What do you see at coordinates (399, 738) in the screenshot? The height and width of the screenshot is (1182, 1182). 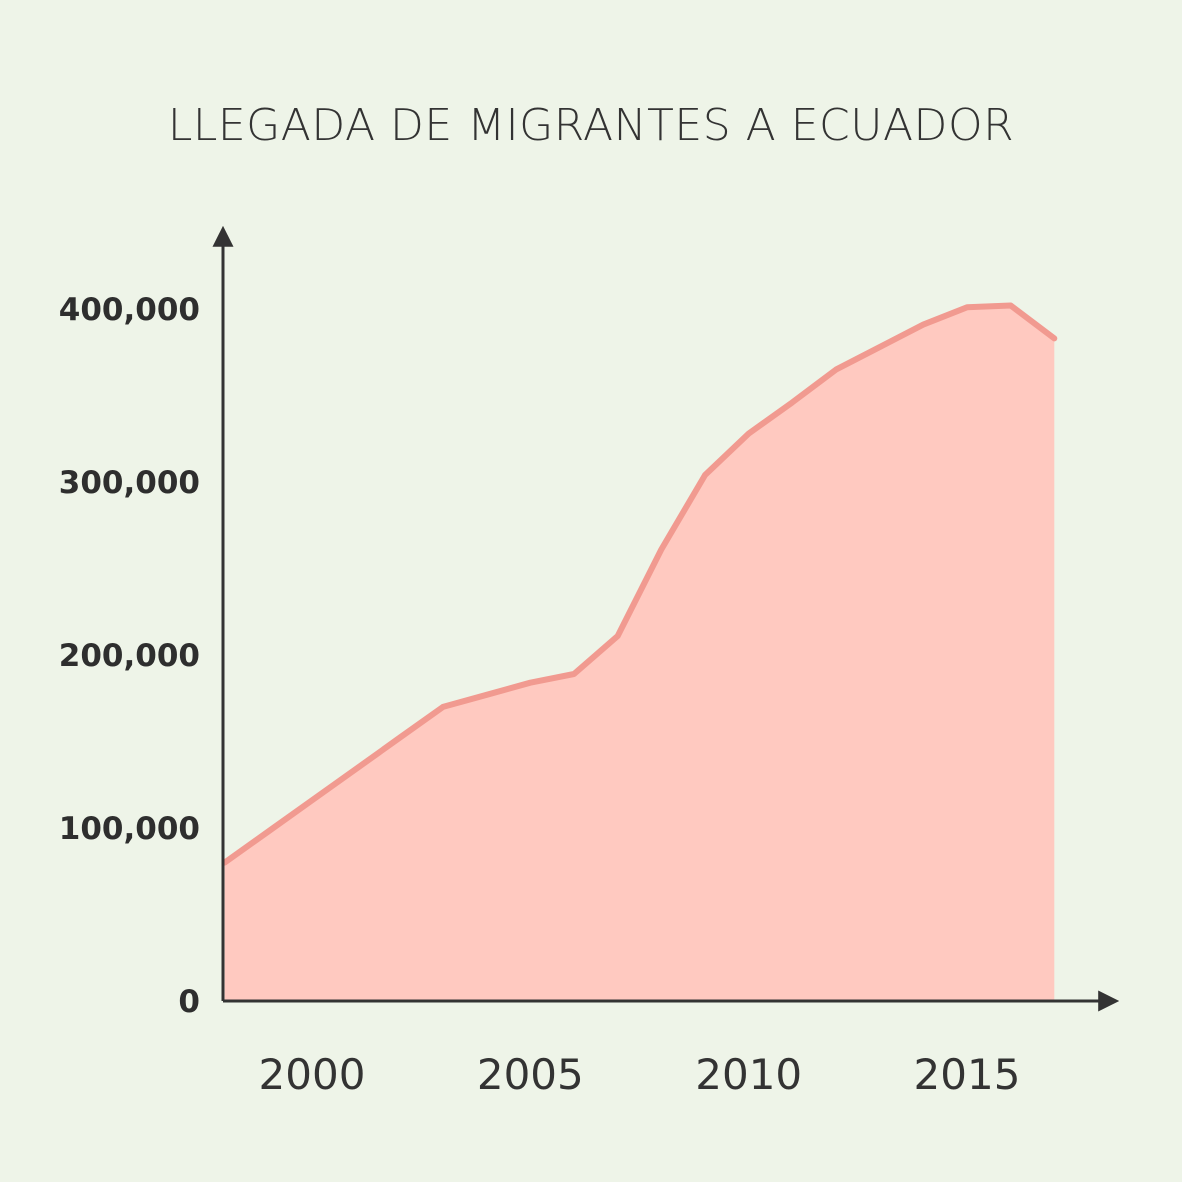 I see `data-point-2002` at bounding box center [399, 738].